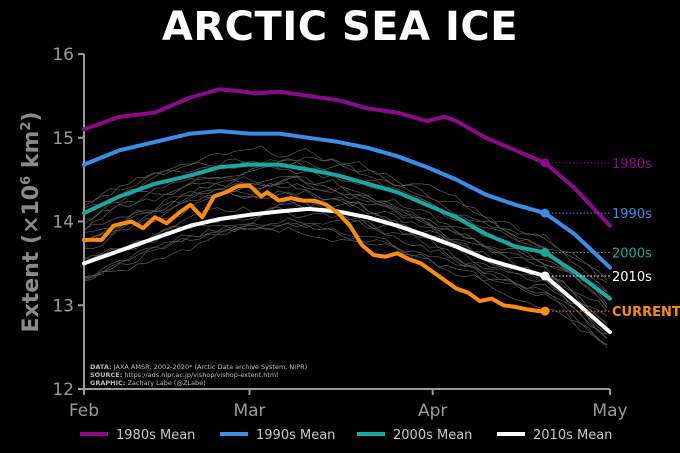 Image resolution: width=680 pixels, height=453 pixels. What do you see at coordinates (155, 435) in the screenshot?
I see `legend-label: 1980s Mean` at bounding box center [155, 435].